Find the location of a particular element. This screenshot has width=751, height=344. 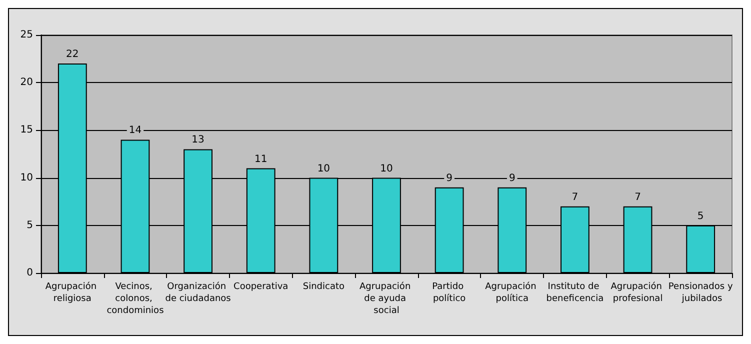

x-tick-label: Vecinos, colonos, condominios is located at coordinates (135, 299).